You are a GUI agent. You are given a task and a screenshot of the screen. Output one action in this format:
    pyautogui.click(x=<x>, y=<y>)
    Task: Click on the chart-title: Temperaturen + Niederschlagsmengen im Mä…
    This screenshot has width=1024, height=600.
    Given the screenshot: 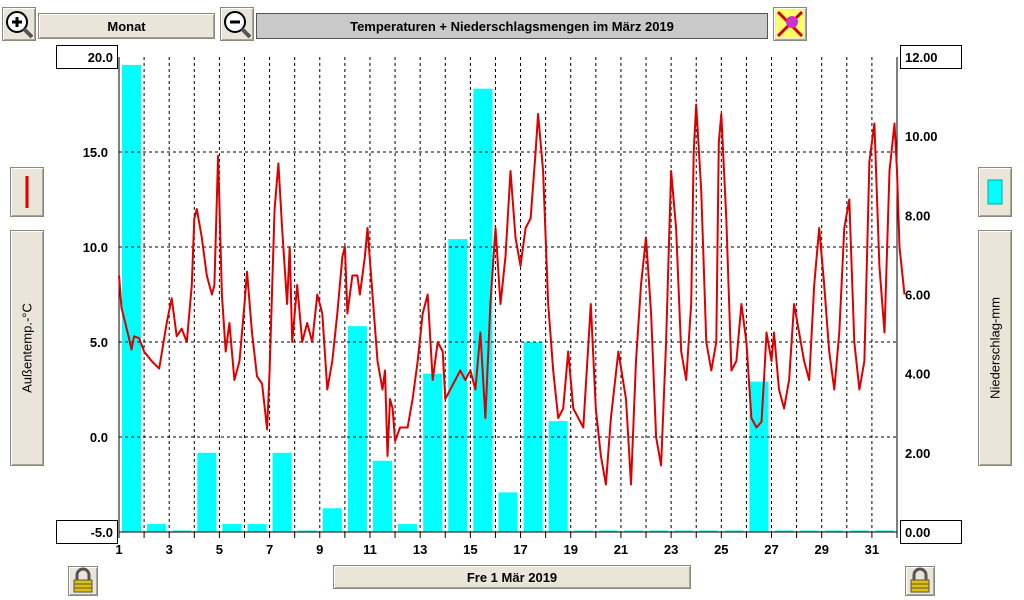 What is the action you would take?
    pyautogui.click(x=512, y=26)
    